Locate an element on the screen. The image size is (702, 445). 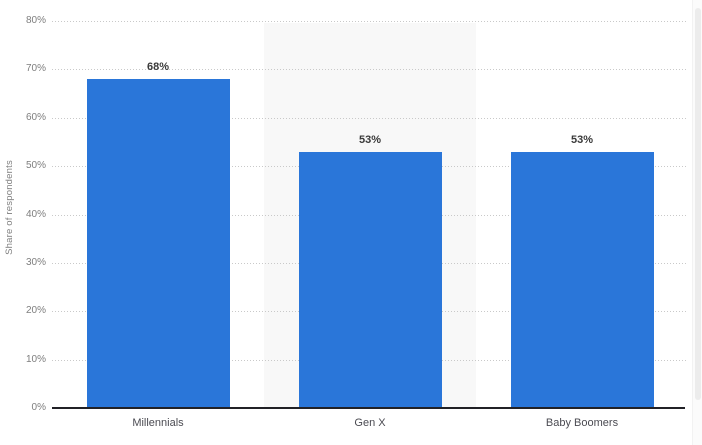
y-tick-label: 70% is located at coordinates (35, 68).